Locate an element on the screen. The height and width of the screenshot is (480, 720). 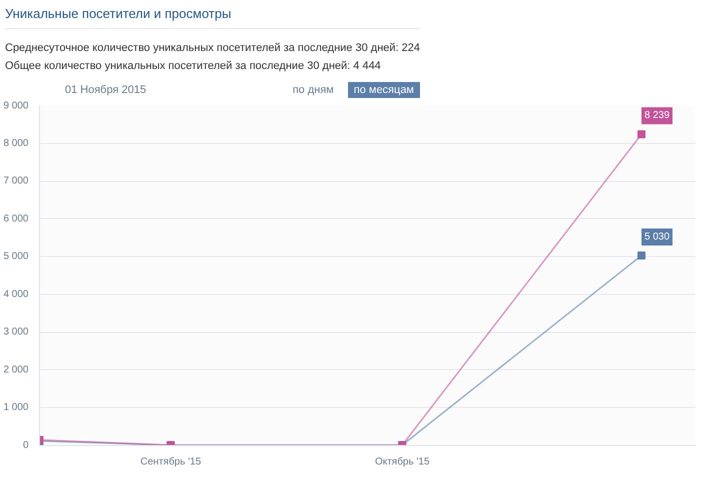
y-tick-label: 0 is located at coordinates (25, 445).